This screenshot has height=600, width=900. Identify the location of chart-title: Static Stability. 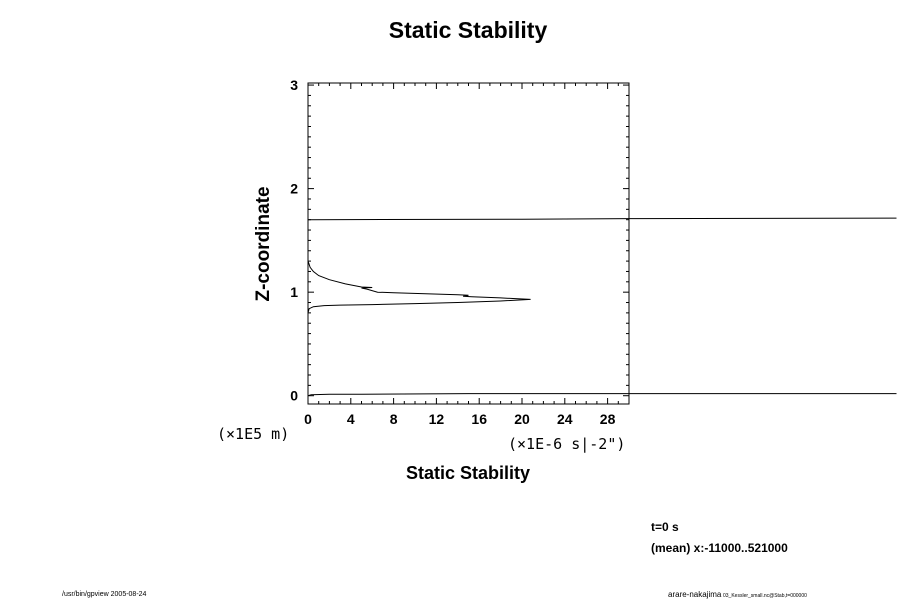
(468, 30).